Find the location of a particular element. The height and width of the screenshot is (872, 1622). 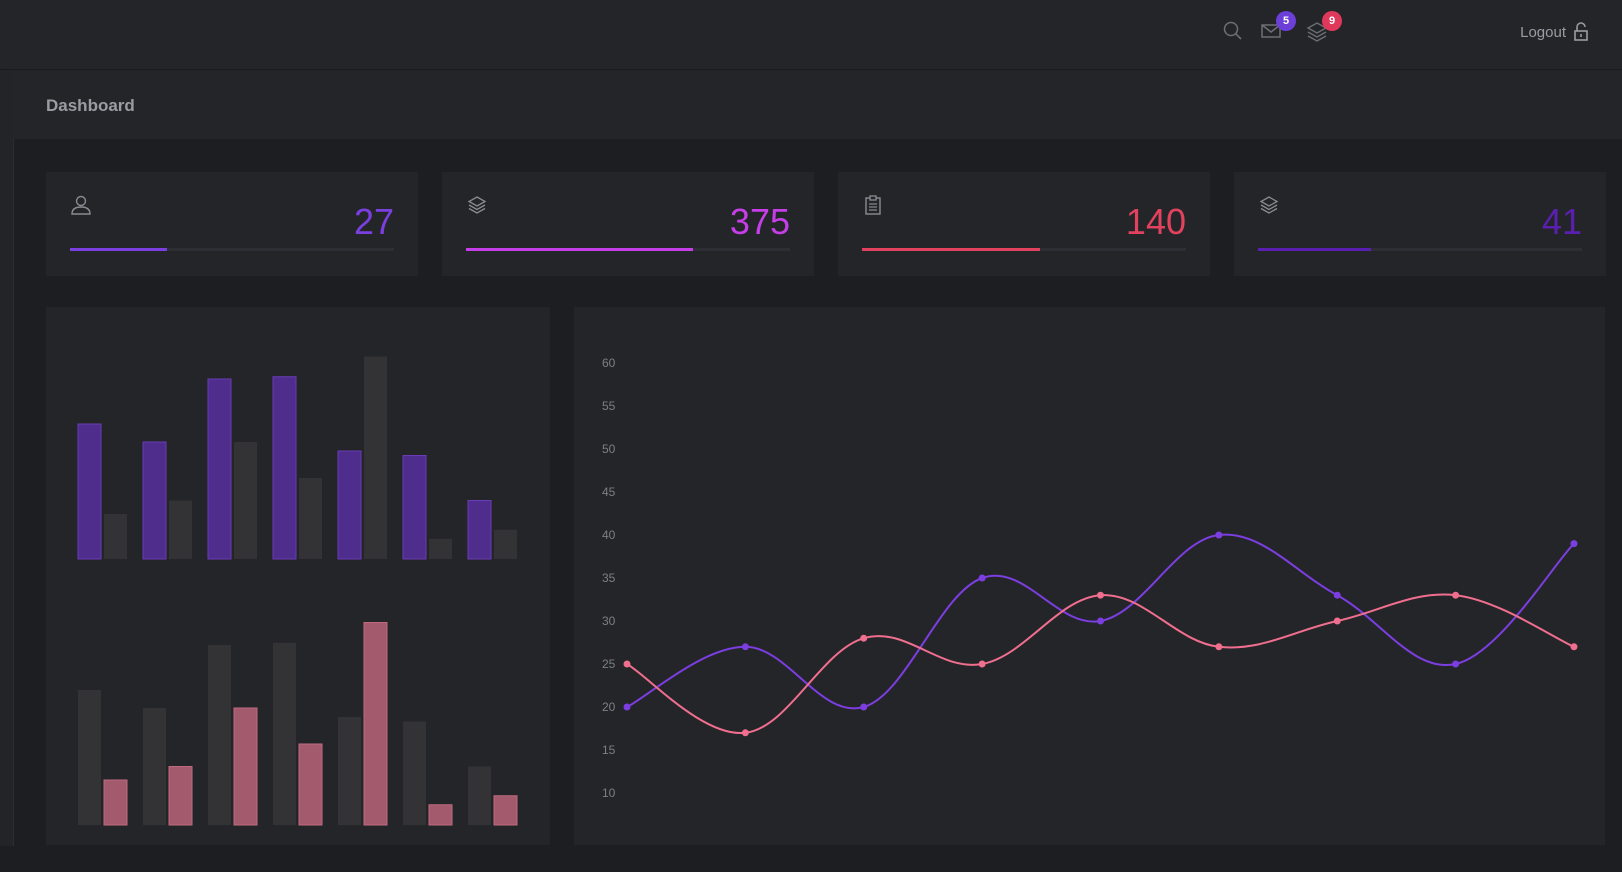

y-tick-label: 30 is located at coordinates (609, 621).